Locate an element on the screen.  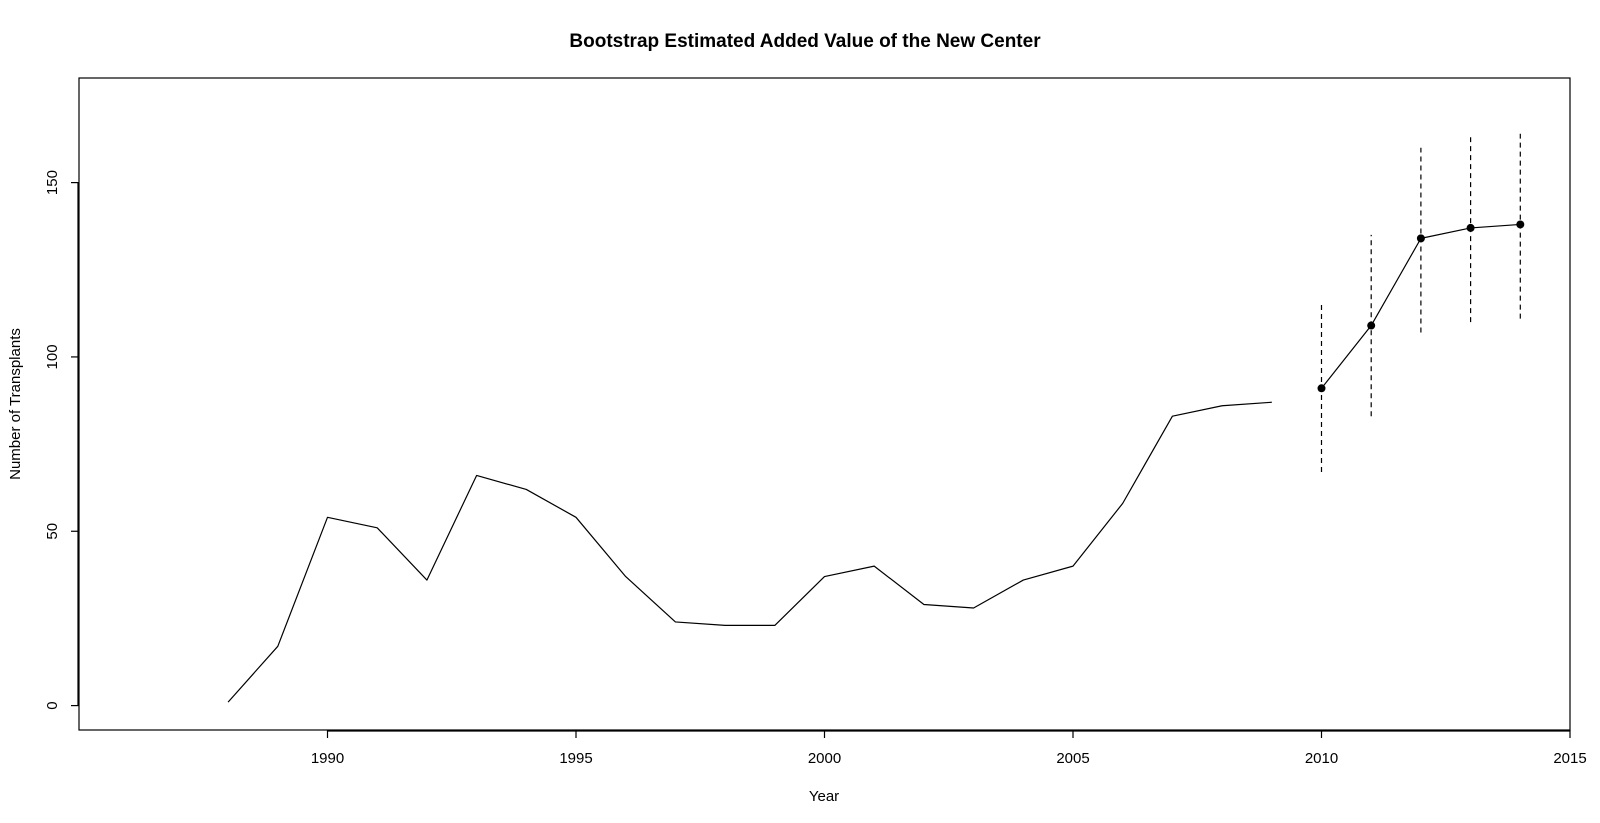
x-tick-label: 2005 is located at coordinates (1072, 758).